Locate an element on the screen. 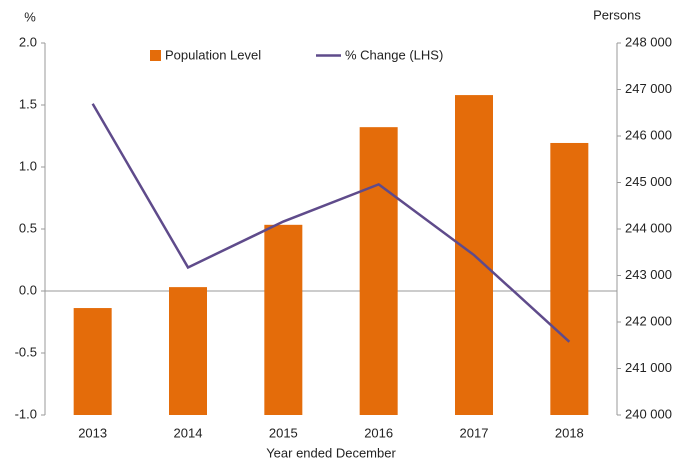  y2-tick-label: 244 000 is located at coordinates (648, 227).